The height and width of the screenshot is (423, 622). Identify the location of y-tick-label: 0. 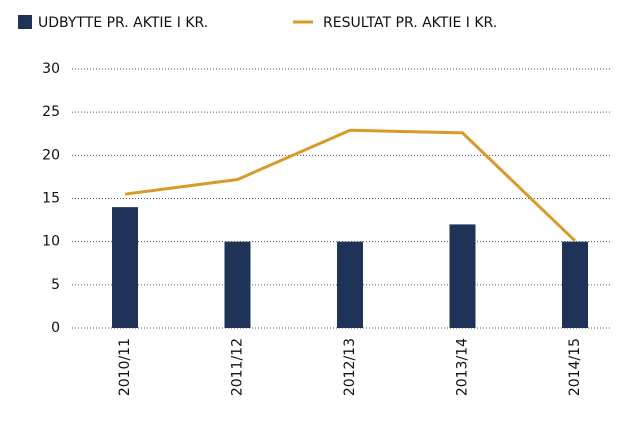
(55, 328).